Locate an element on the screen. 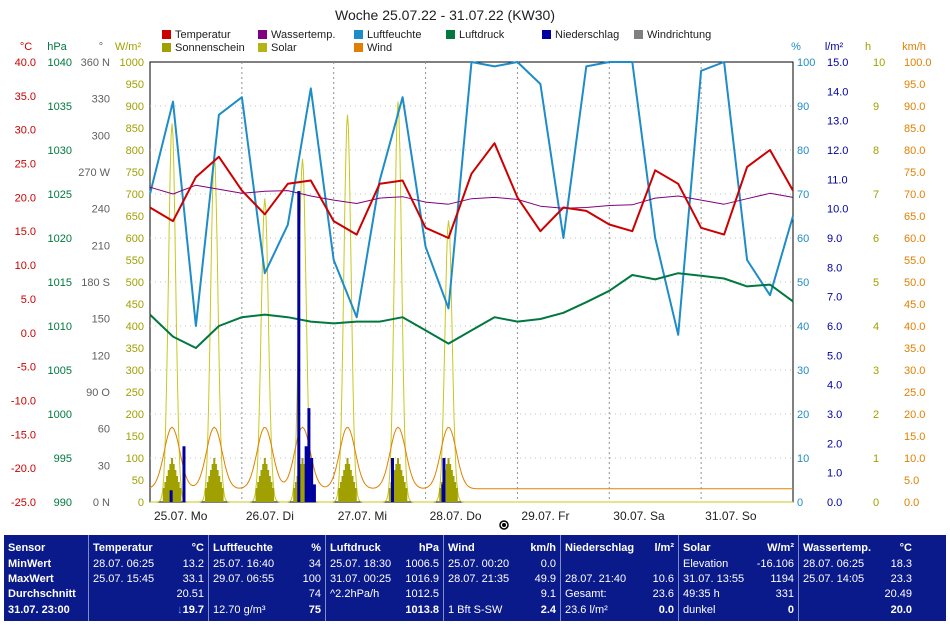  press-max-date: 31.07. 00:25 is located at coordinates (361, 579).